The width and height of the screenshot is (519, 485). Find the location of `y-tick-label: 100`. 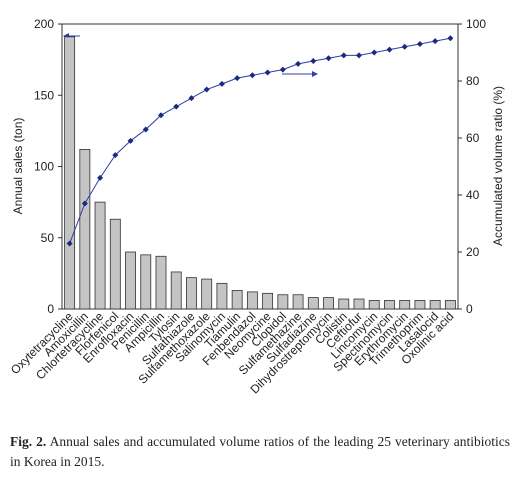

y-tick-label: 100 is located at coordinates (44, 167).